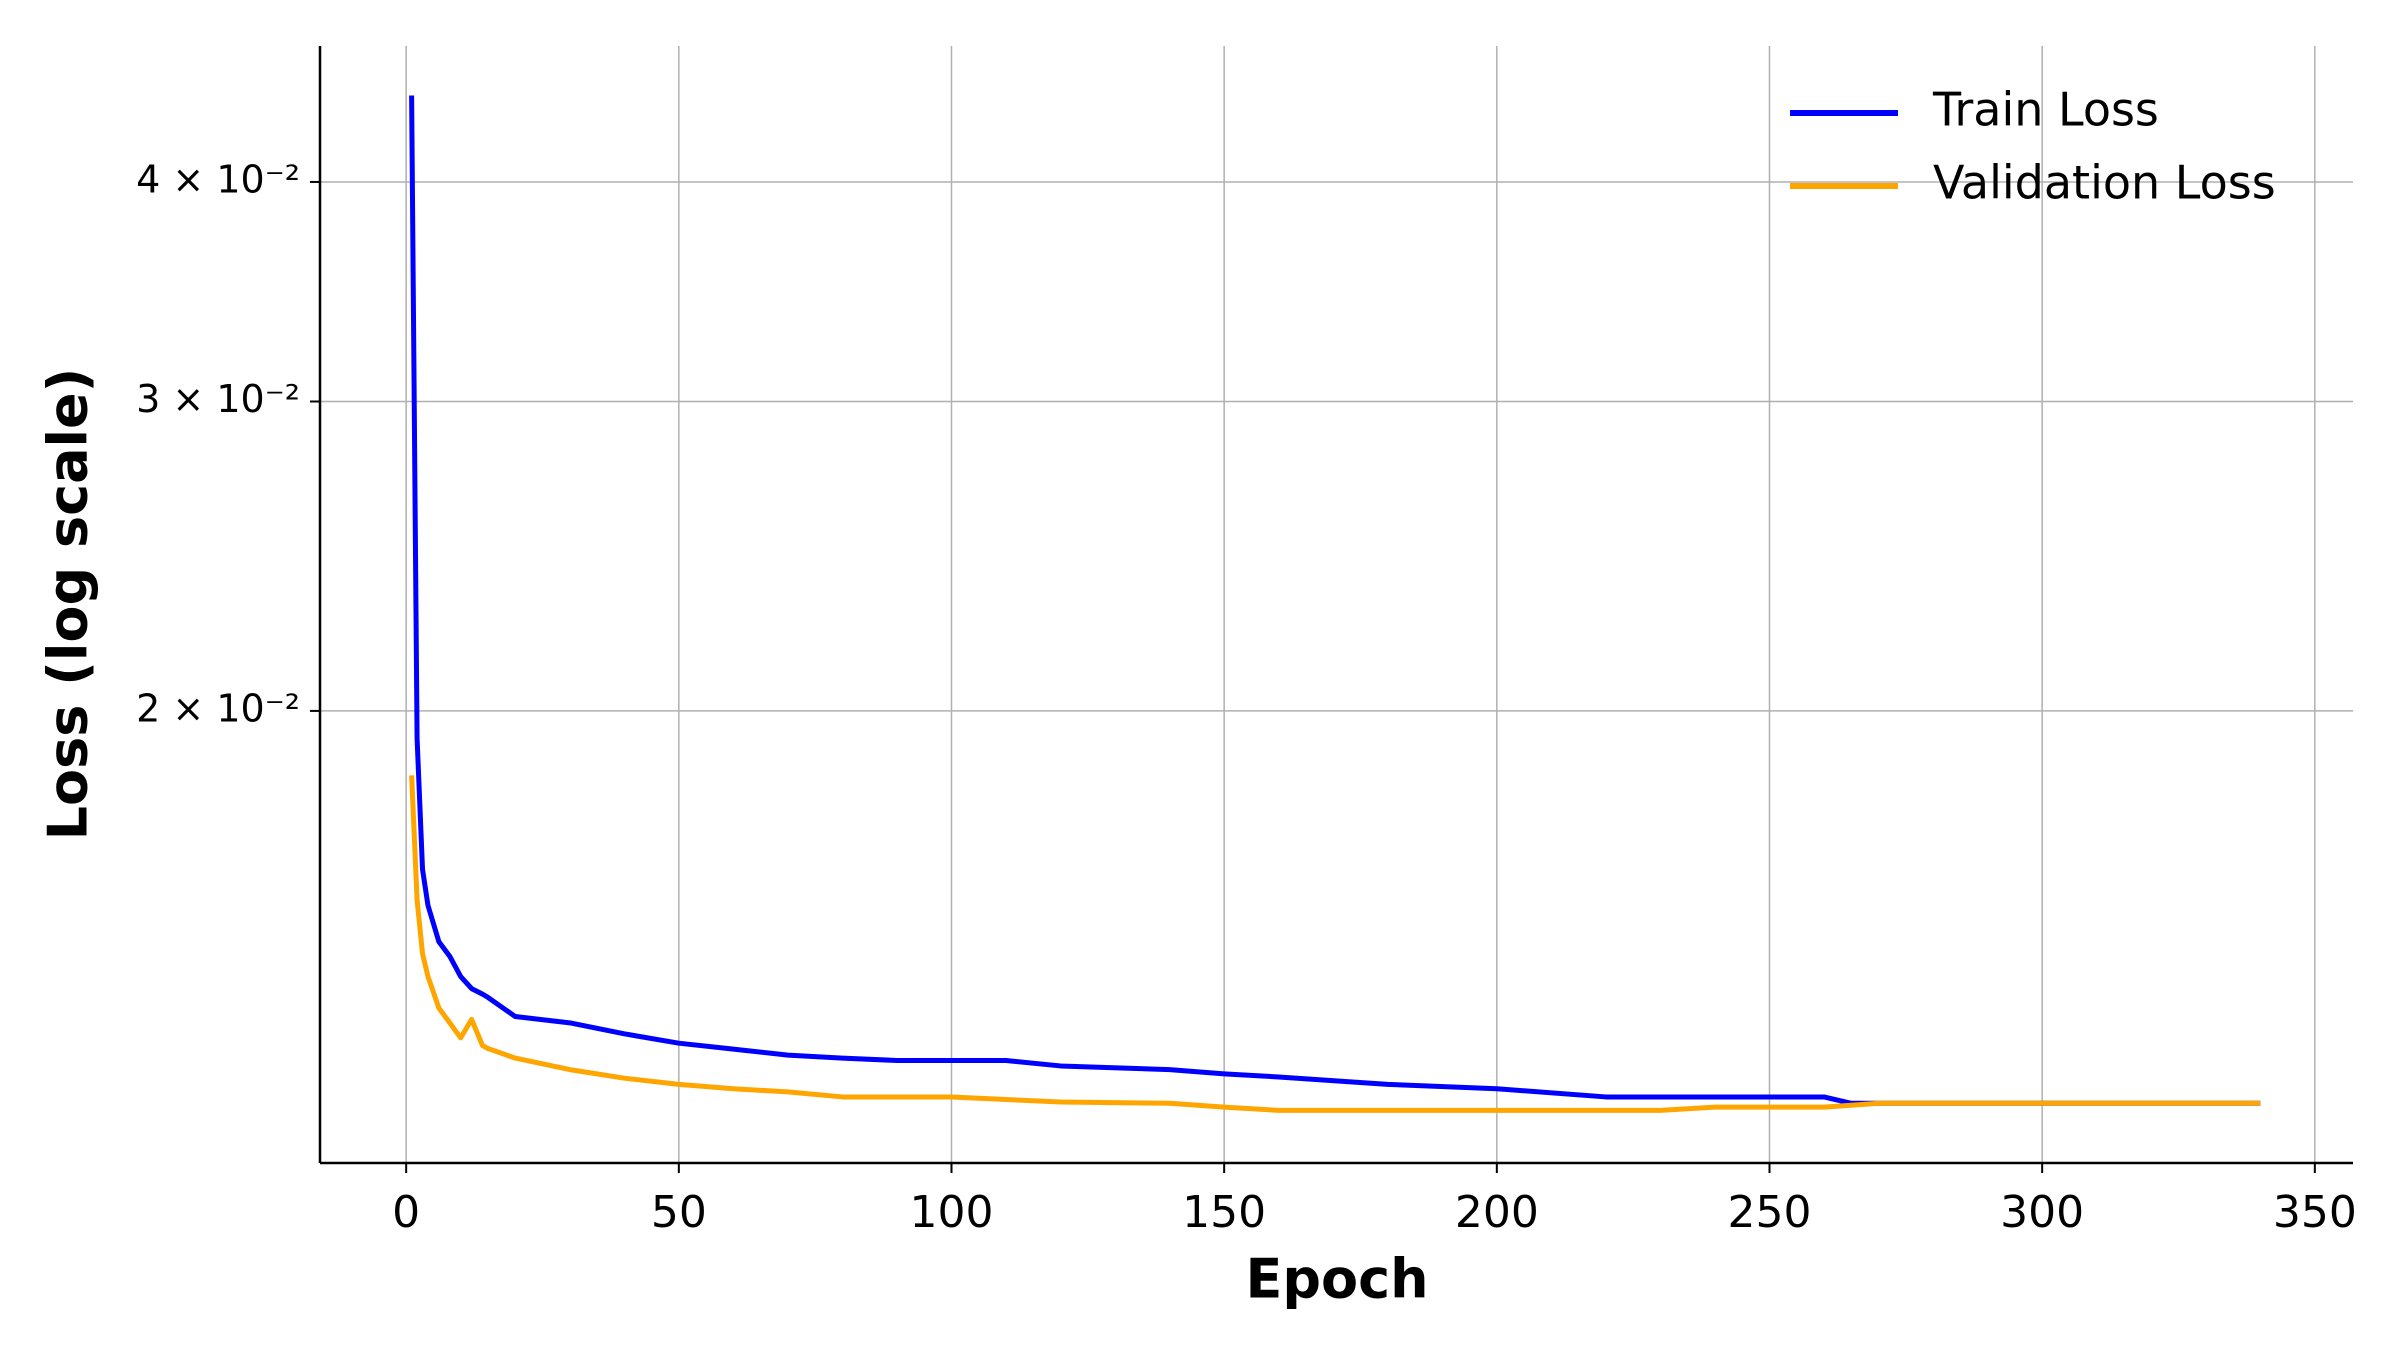 Image resolution: width=2400 pixels, height=1350 pixels. Describe the element at coordinates (2045, 110) in the screenshot. I see `legend-label: Train Loss` at that location.